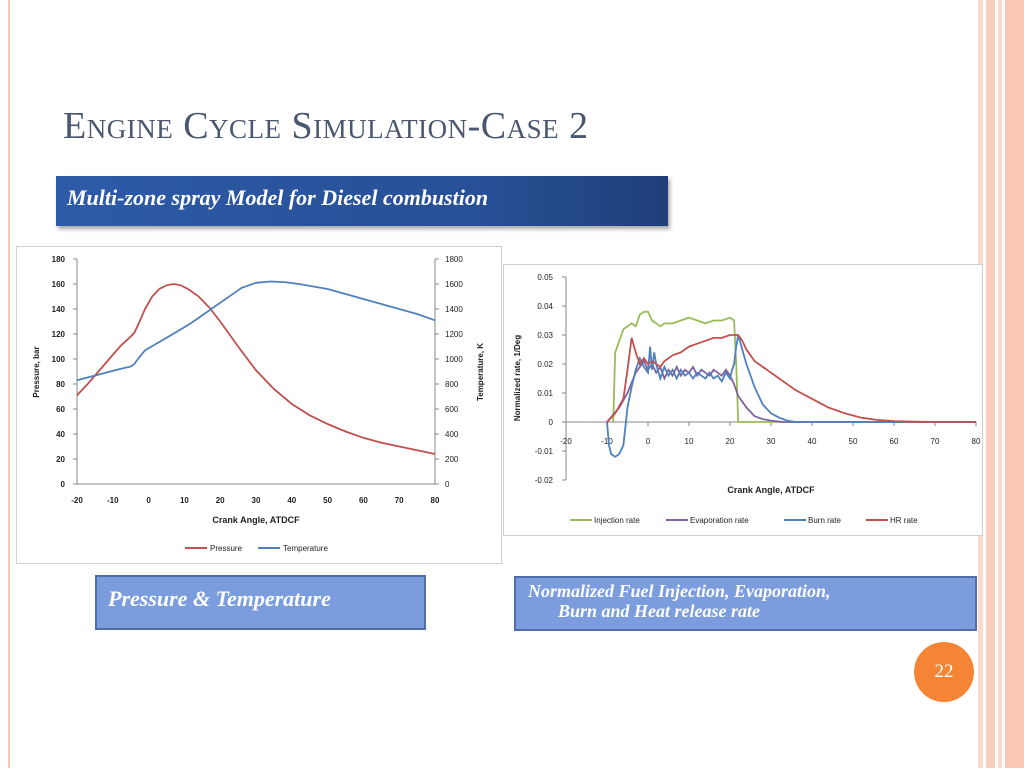  Describe the element at coordinates (327, 500) in the screenshot. I see `chart1-xtick-7: 50` at that location.